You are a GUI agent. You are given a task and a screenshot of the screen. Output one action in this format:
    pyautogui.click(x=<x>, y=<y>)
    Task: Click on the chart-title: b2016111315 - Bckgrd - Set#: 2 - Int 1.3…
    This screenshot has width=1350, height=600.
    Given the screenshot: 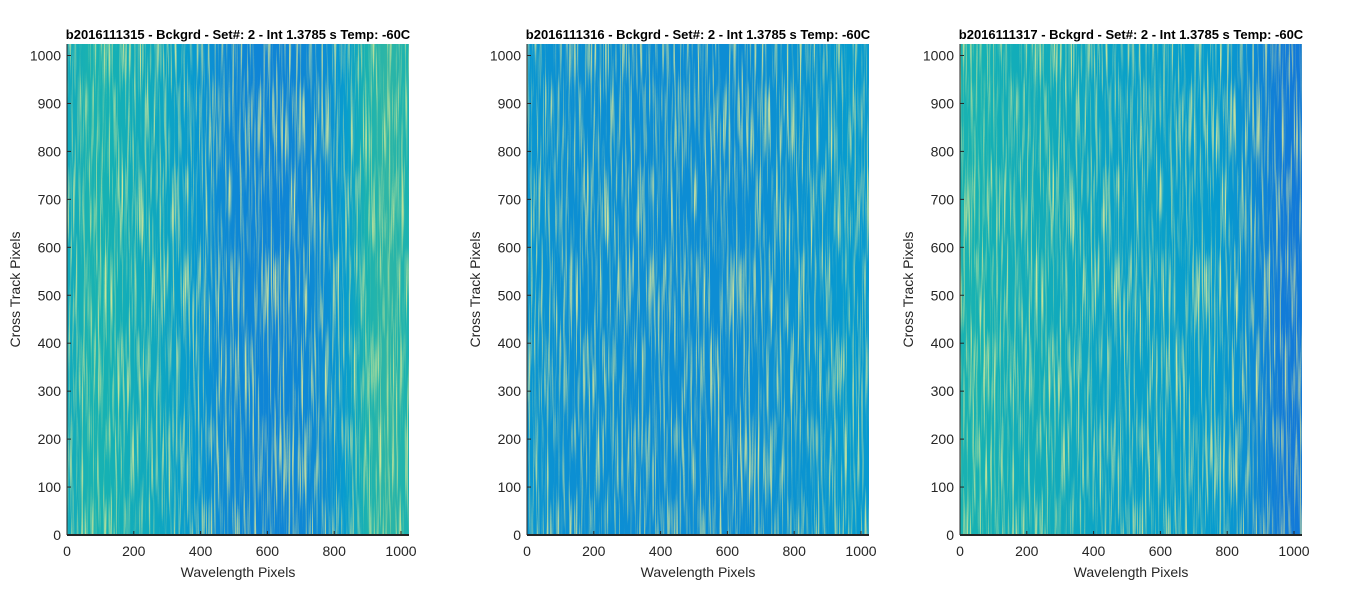 What is the action you would take?
    pyautogui.click(x=238, y=34)
    